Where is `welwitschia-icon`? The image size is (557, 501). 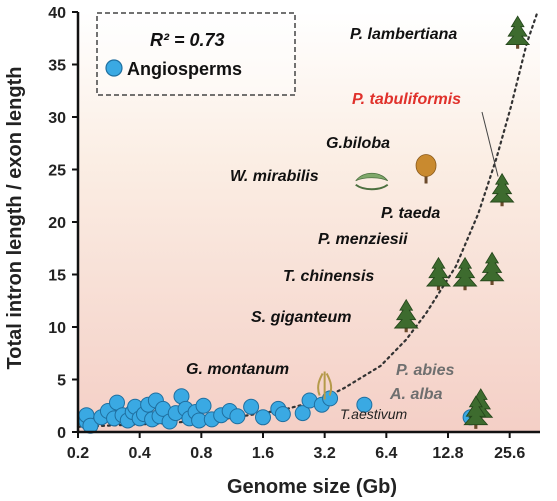 welwitschia-icon is located at coordinates (372, 181).